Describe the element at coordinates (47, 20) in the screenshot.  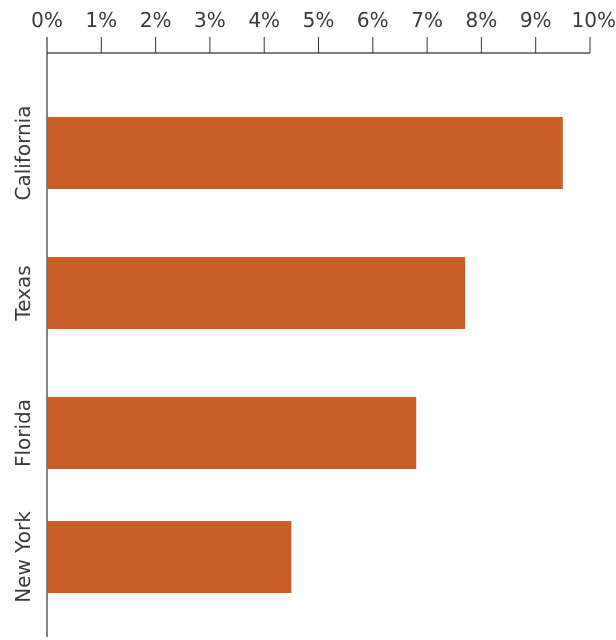
I see `x-tick-label: 0%` at that location.